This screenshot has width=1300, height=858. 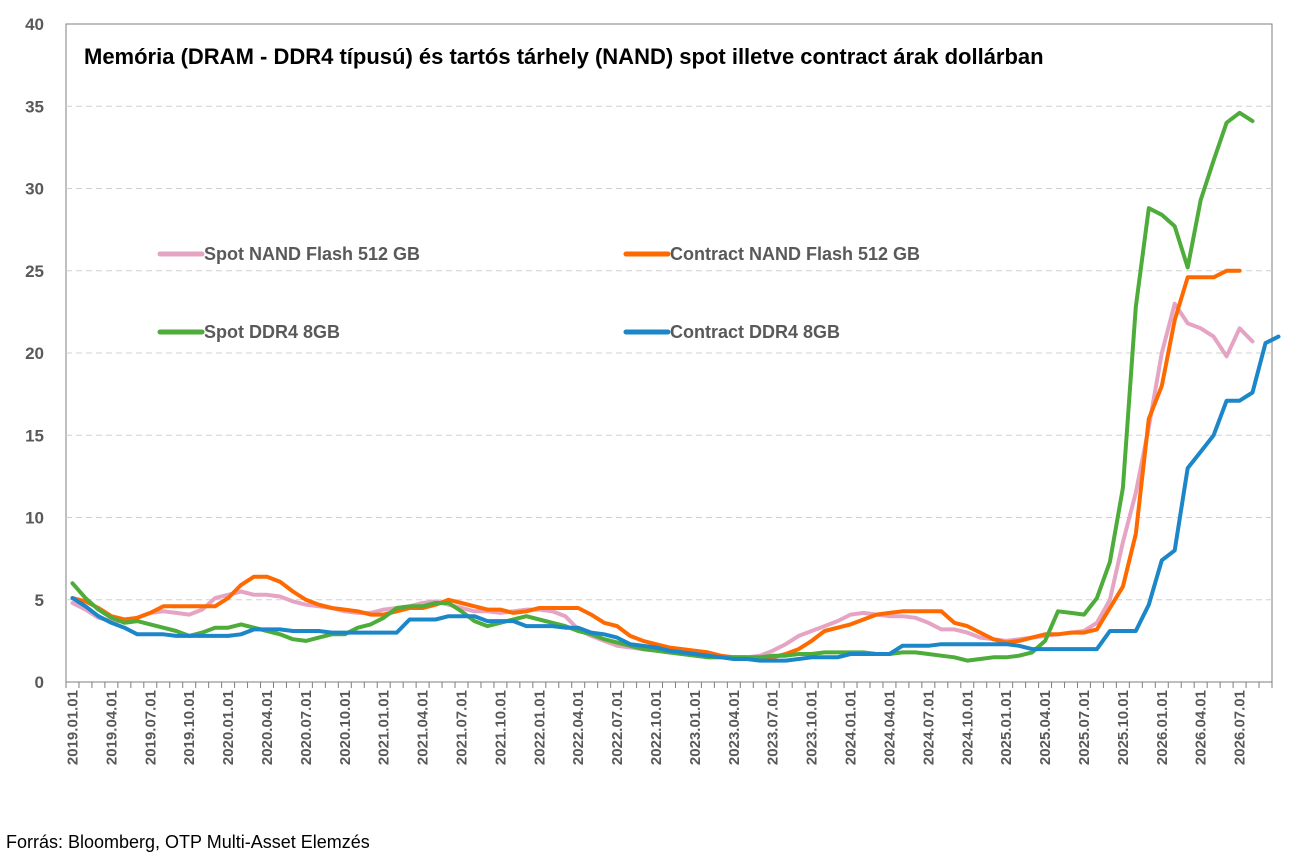 What do you see at coordinates (34, 518) in the screenshot?
I see `y-tick-label: 10` at bounding box center [34, 518].